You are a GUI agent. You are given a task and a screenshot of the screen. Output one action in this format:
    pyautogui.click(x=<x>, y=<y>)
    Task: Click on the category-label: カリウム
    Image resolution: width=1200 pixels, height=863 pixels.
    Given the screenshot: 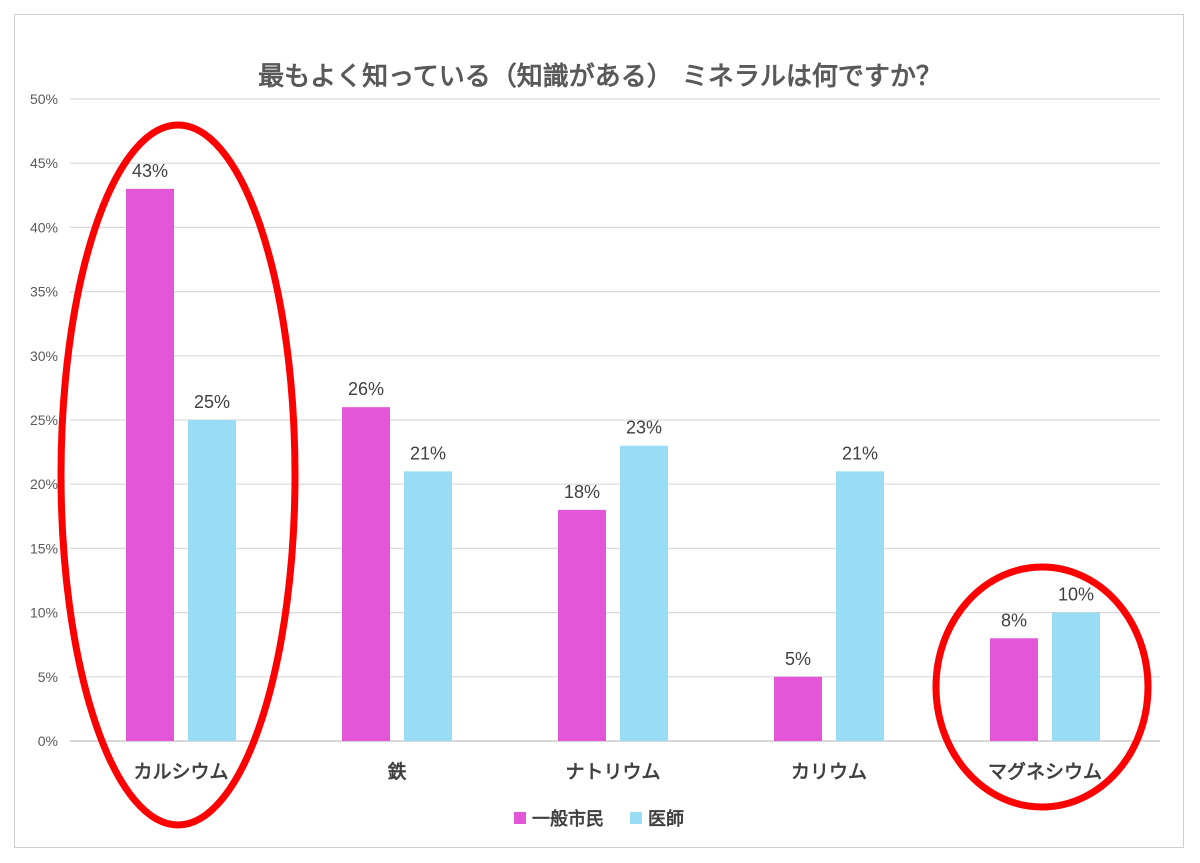 What is the action you would take?
    pyautogui.click(x=829, y=772)
    